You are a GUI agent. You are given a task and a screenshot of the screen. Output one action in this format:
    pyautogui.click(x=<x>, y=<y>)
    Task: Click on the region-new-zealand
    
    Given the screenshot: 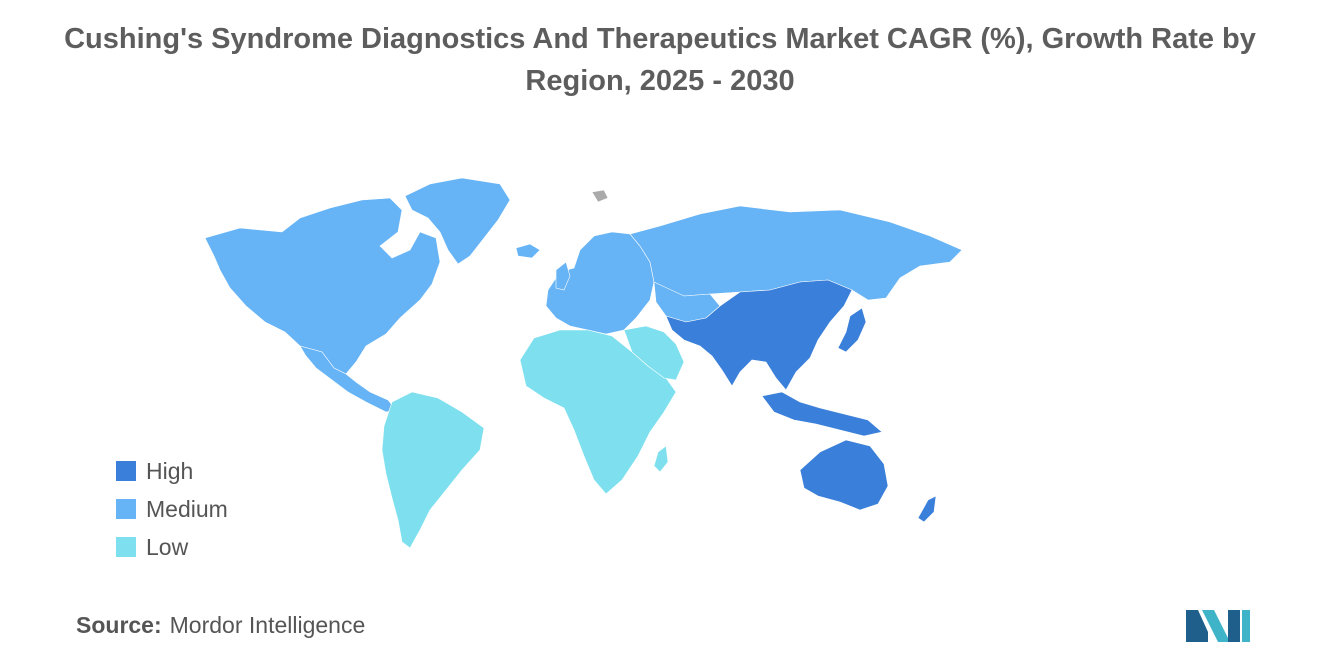 What is the action you would take?
    pyautogui.click(x=927, y=509)
    